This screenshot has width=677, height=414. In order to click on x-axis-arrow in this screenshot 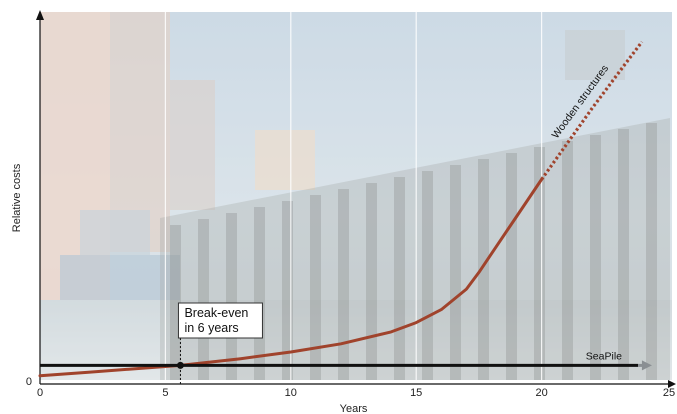, I will do `click(672, 384)`.